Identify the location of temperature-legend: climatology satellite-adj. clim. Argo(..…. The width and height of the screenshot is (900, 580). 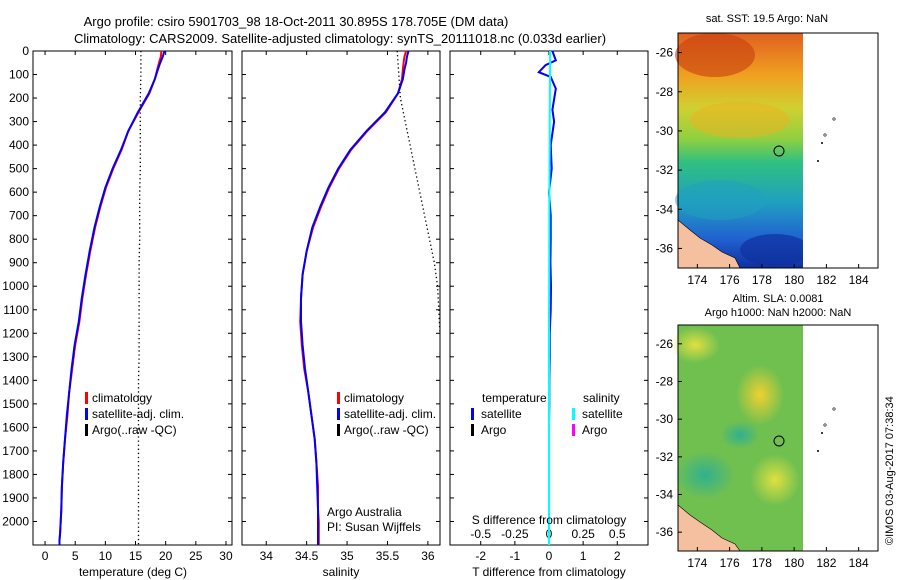
(134, 414).